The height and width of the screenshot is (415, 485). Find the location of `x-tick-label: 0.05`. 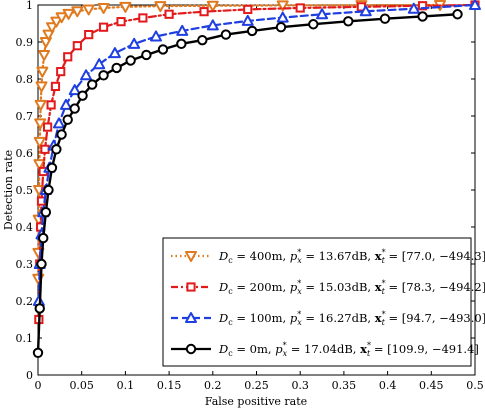

x-tick-label: 0.05 is located at coordinates (81, 385).